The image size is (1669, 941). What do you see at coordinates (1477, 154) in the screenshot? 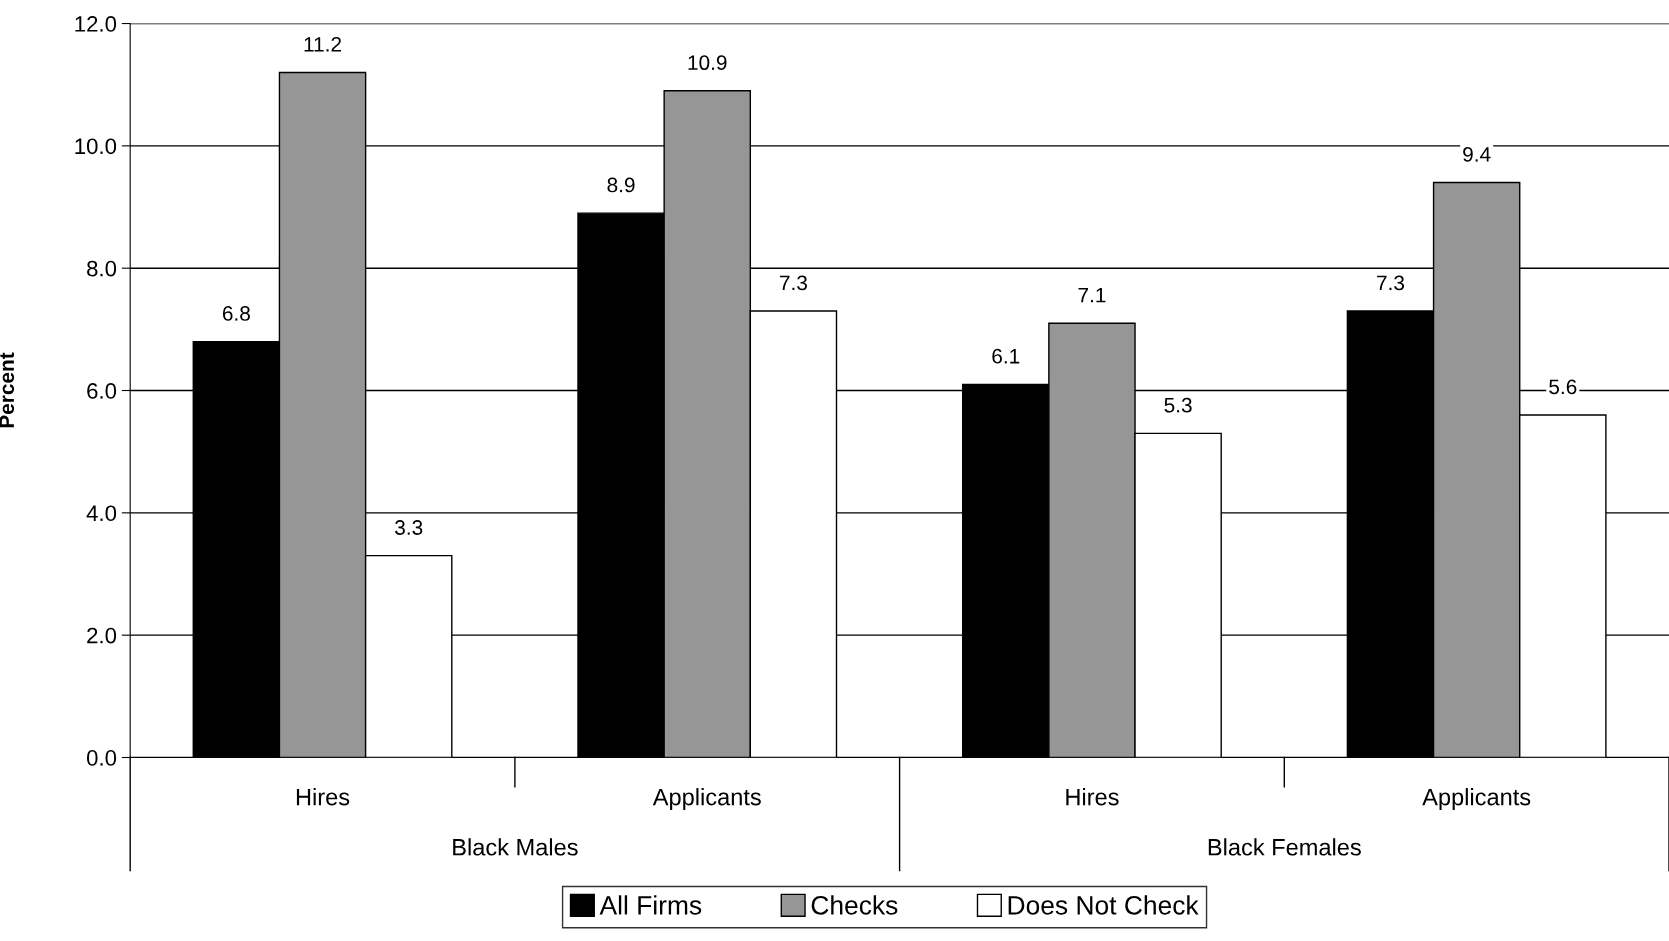
I see `data-label: 9.4` at bounding box center [1477, 154].